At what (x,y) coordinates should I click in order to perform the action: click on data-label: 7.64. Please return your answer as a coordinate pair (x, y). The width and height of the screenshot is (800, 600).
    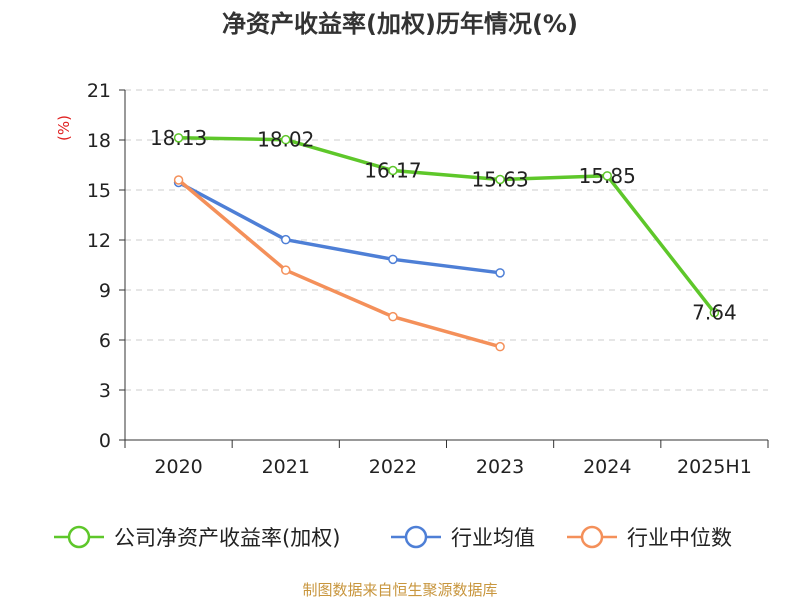
    Looking at the image, I should click on (714, 313).